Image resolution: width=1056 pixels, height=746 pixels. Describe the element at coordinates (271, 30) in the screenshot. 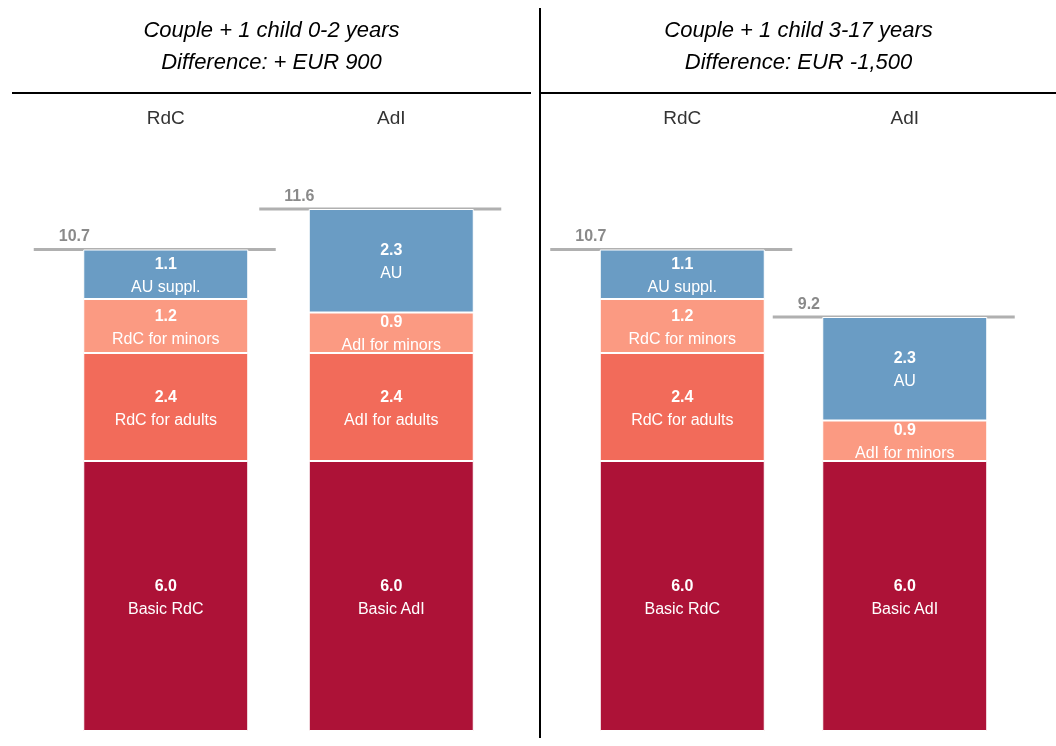

I see `chart-title: Couple + 1 child 0-2 years` at that location.